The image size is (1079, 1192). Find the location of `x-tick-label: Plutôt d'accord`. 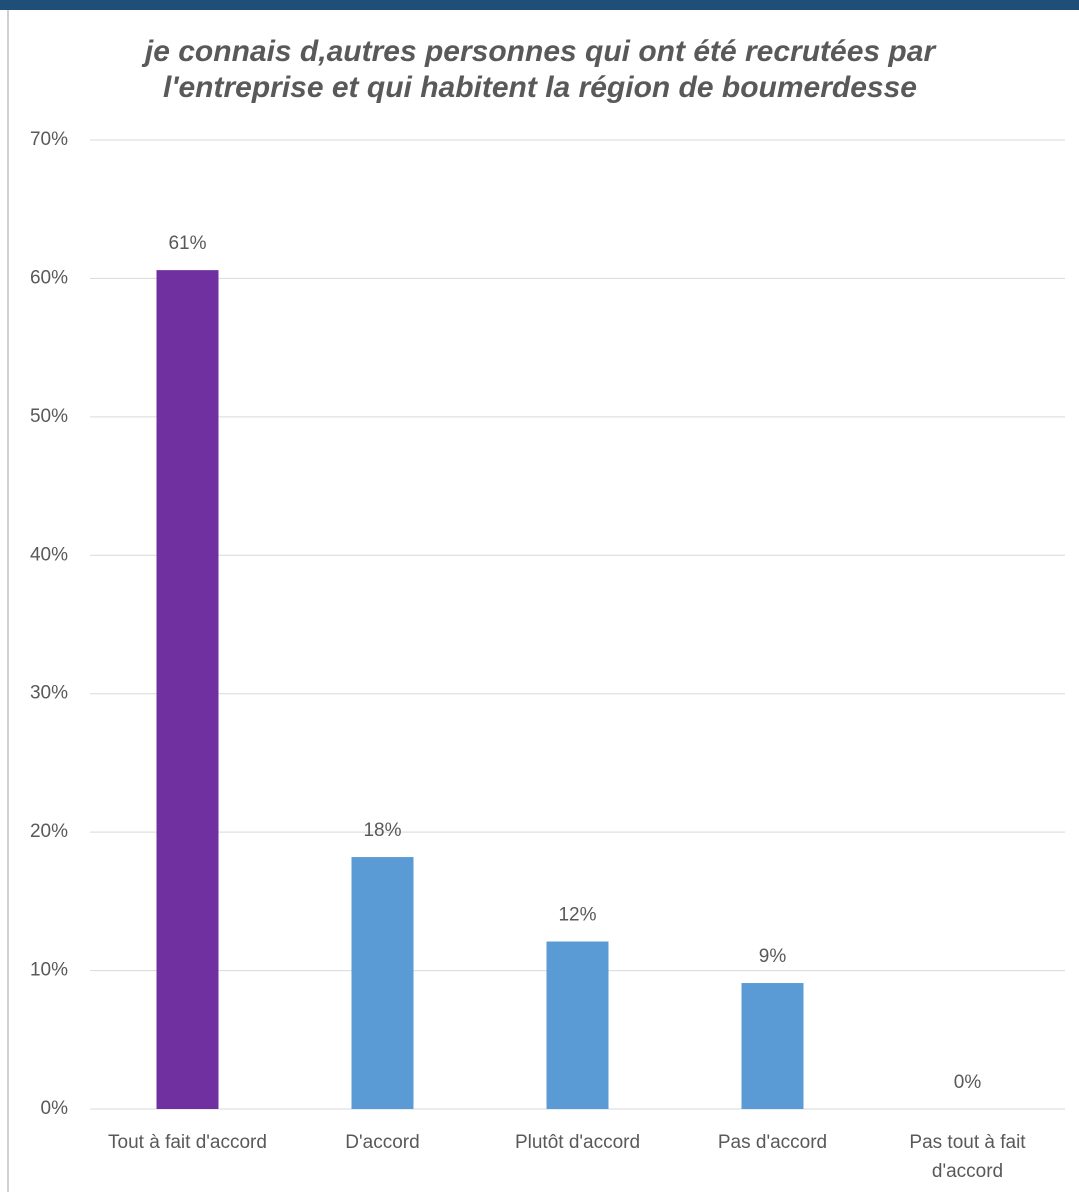

x-tick-label: Plutôt d'accord is located at coordinates (577, 1142).